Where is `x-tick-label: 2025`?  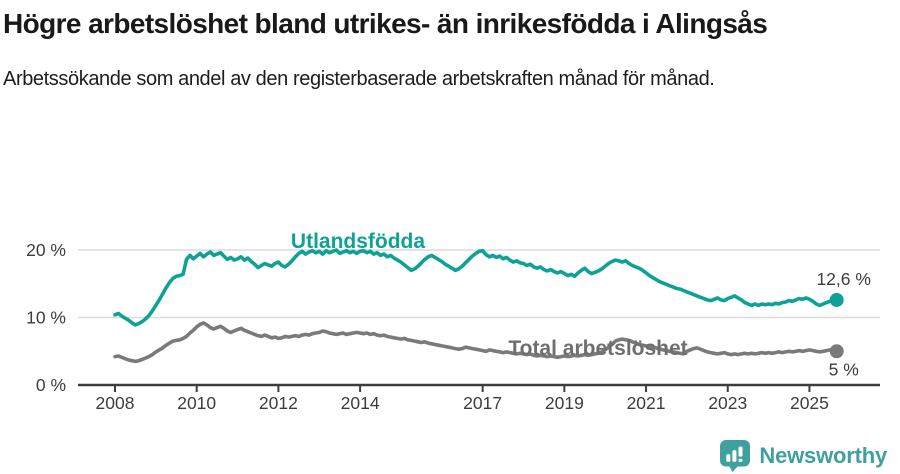 x-tick-label: 2025 is located at coordinates (809, 403).